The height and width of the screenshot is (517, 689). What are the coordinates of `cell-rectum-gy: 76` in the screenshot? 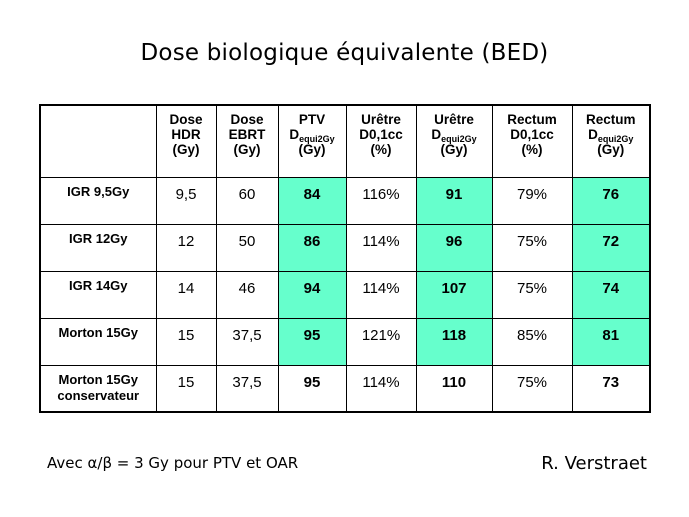 It's located at (611, 200).